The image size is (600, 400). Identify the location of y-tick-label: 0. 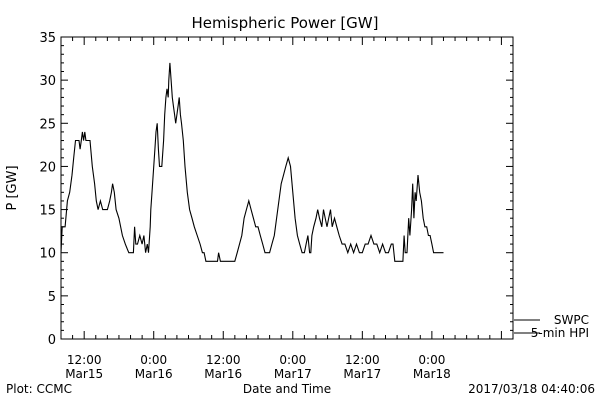
(52, 340).